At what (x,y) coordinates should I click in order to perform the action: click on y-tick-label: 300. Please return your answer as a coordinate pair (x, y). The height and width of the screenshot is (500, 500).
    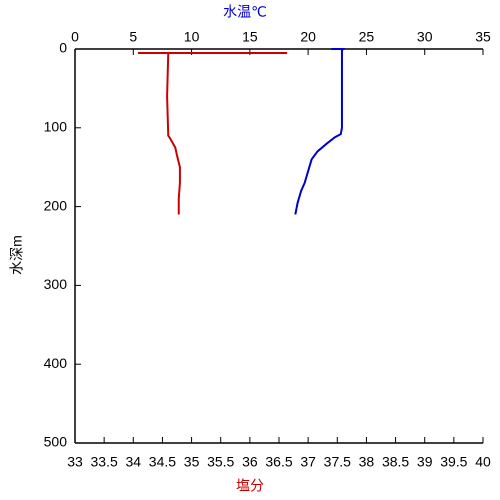
    Looking at the image, I should click on (56, 284).